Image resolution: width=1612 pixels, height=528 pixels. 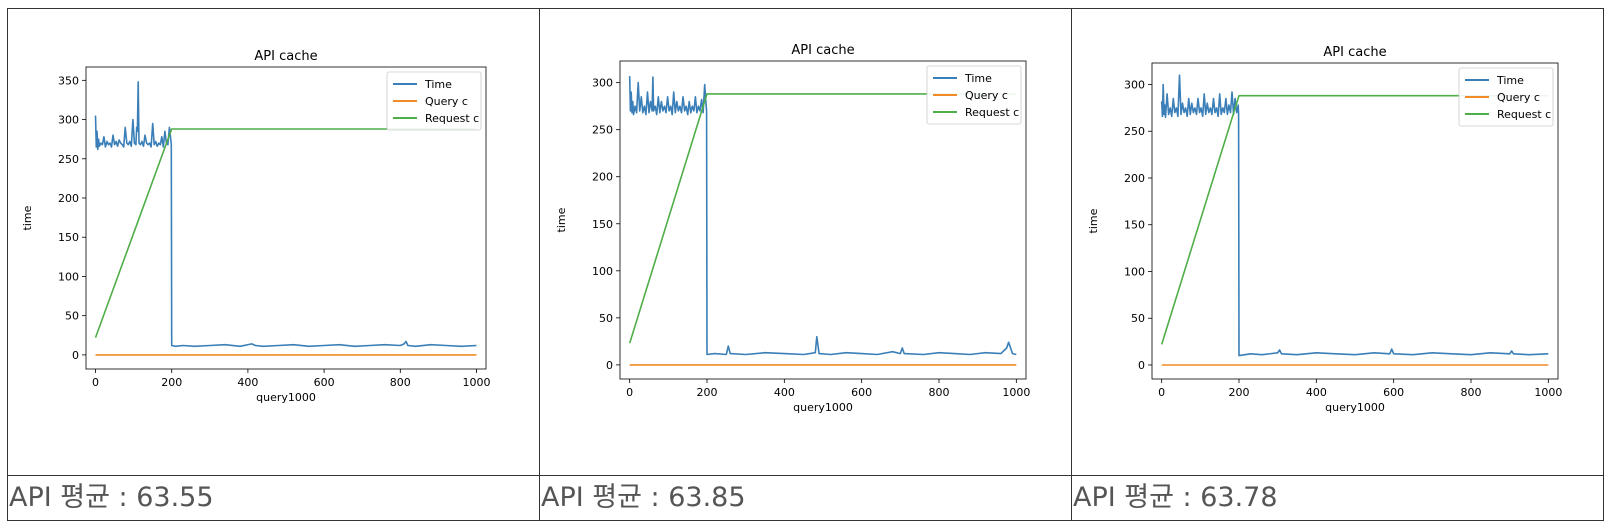 I want to click on c2-y-tick-label-1: 50, so click(x=606, y=318).